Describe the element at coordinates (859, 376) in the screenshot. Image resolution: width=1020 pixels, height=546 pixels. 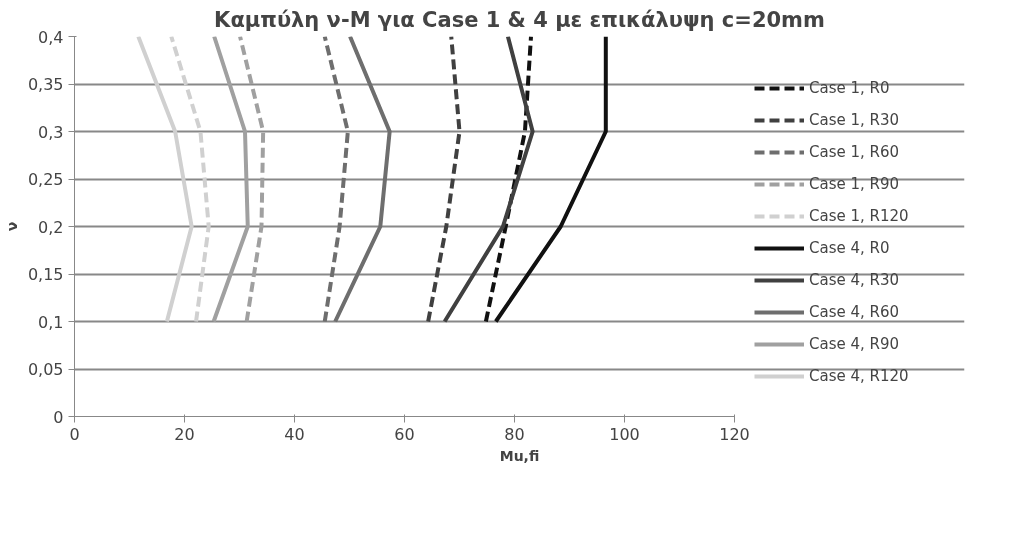
I see `legend-label: Case 4, R120` at that location.